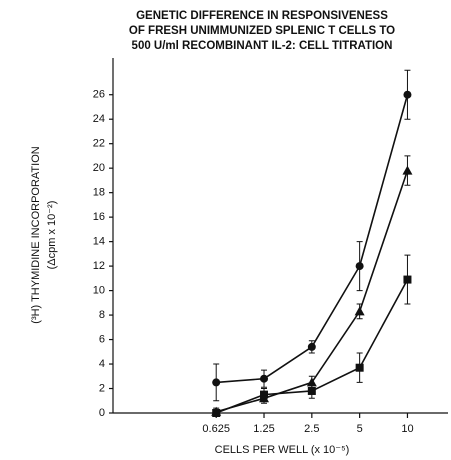  Describe the element at coordinates (102, 339) in the screenshot. I see `y-tick-label: 6` at that location.